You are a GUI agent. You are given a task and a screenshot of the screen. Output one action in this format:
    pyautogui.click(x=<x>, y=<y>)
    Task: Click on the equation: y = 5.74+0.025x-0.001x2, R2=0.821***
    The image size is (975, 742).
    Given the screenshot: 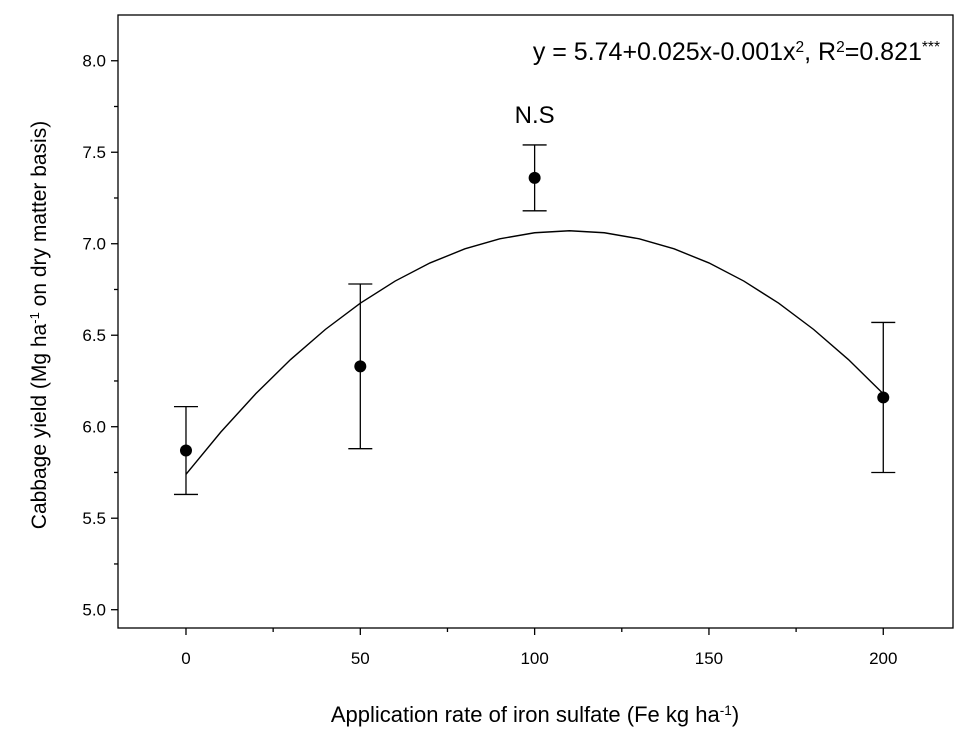 What is the action you would take?
    pyautogui.click(x=736, y=52)
    